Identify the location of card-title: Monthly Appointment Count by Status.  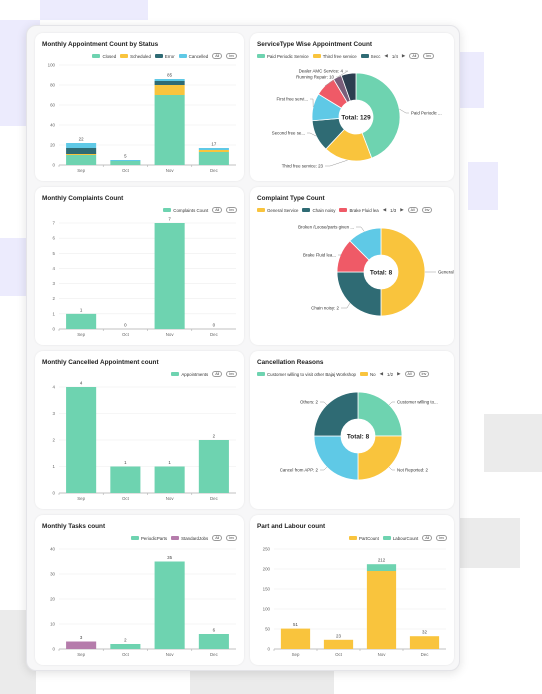
(100, 44).